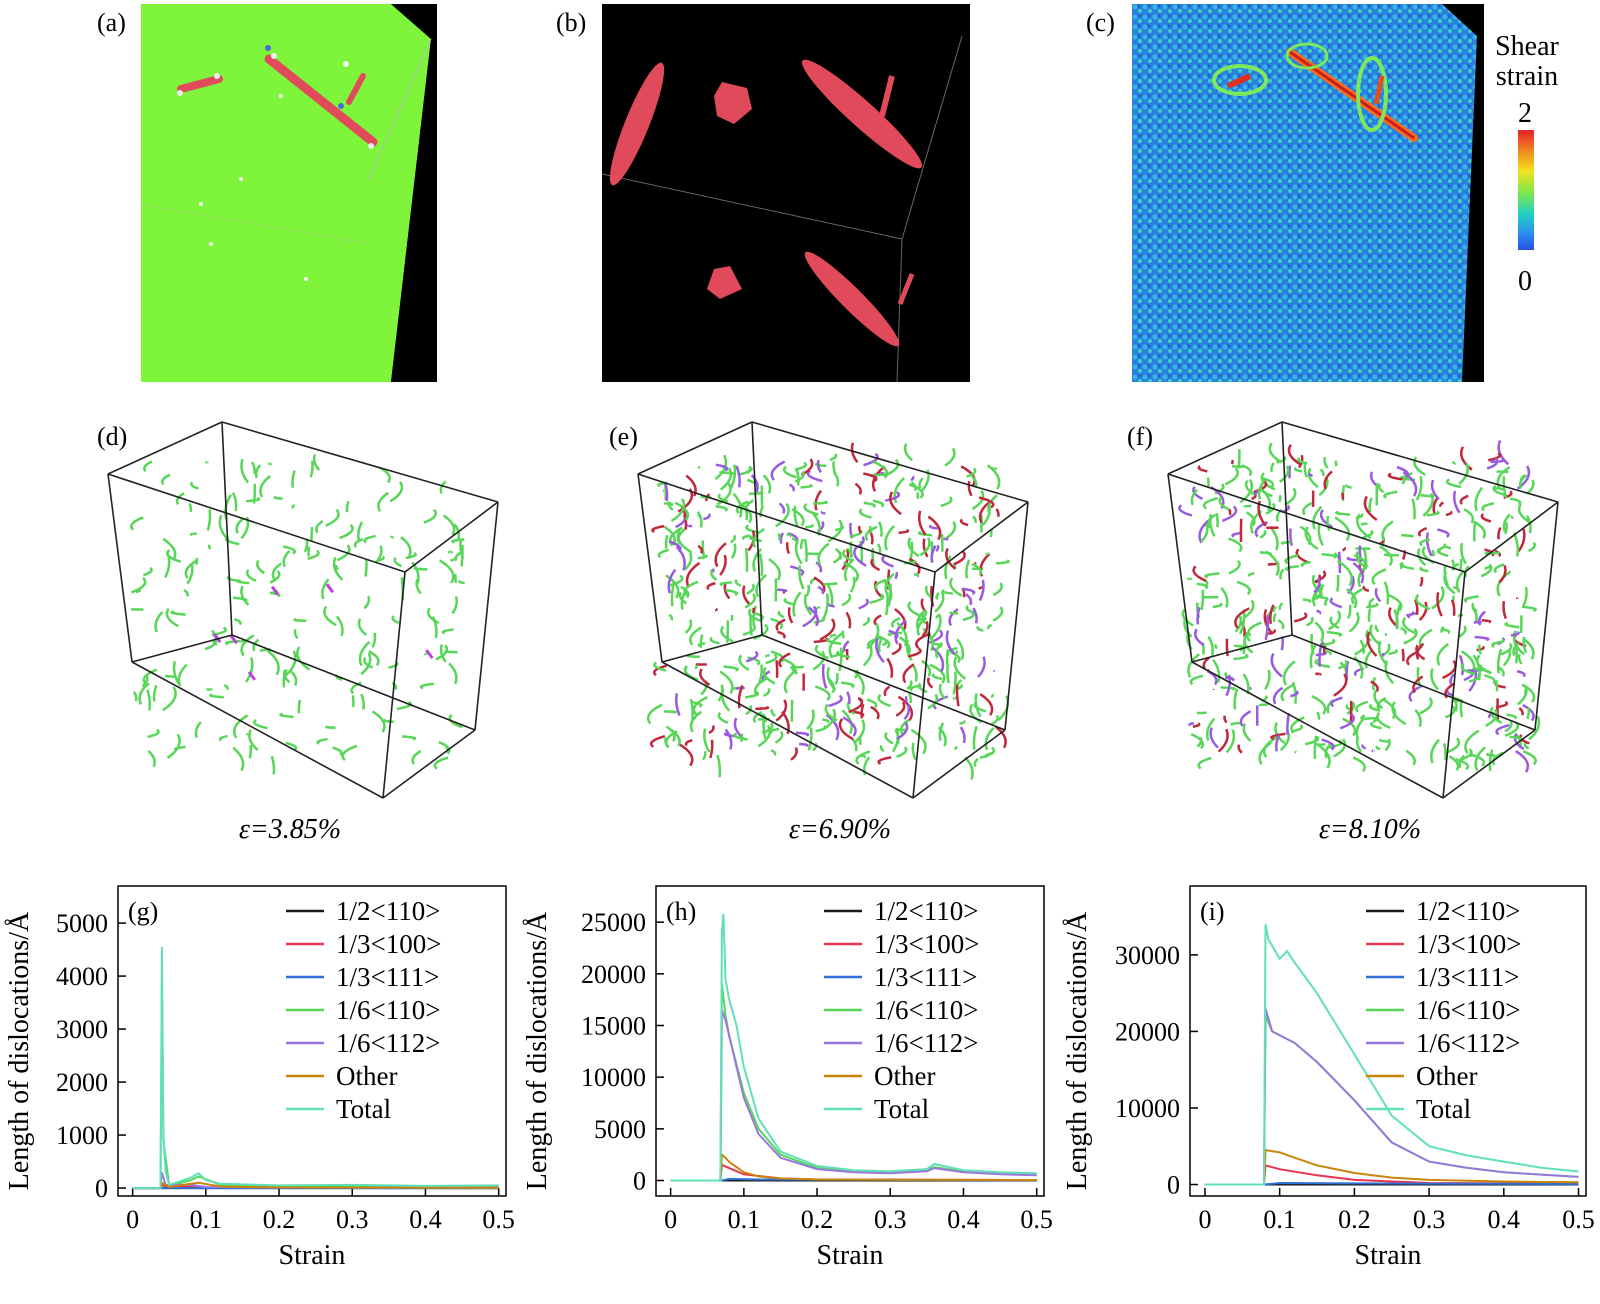  I want to click on strain-label-e: ε=6.90%, so click(840, 829).